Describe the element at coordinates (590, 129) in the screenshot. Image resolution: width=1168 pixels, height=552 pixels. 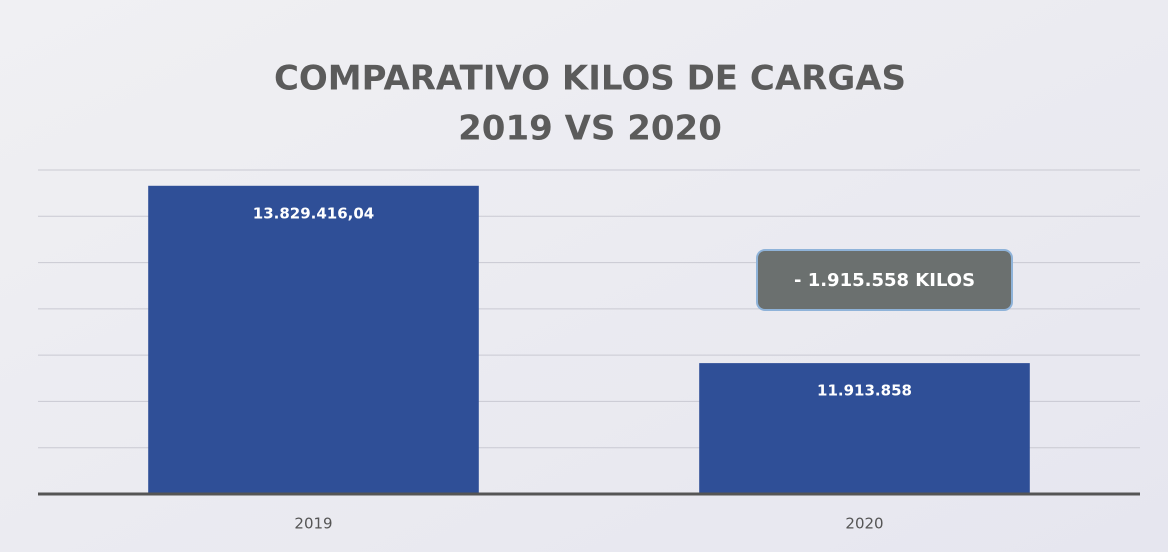
I see `chart-subtitle: 2019 VS 2020` at that location.